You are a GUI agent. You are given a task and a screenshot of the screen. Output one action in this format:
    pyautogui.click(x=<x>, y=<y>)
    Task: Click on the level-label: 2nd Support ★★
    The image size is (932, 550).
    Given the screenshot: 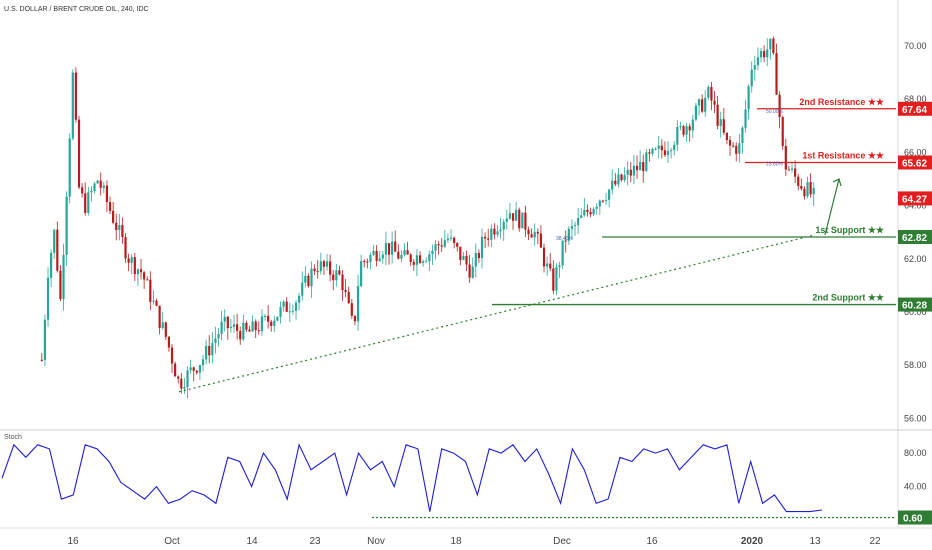 What is the action you would take?
    pyautogui.click(x=848, y=298)
    